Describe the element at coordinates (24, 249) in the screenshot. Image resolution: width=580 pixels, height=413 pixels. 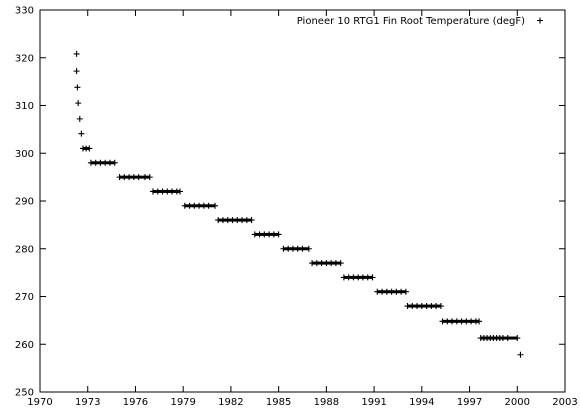
I see `y-tick-label: 280` at that location.